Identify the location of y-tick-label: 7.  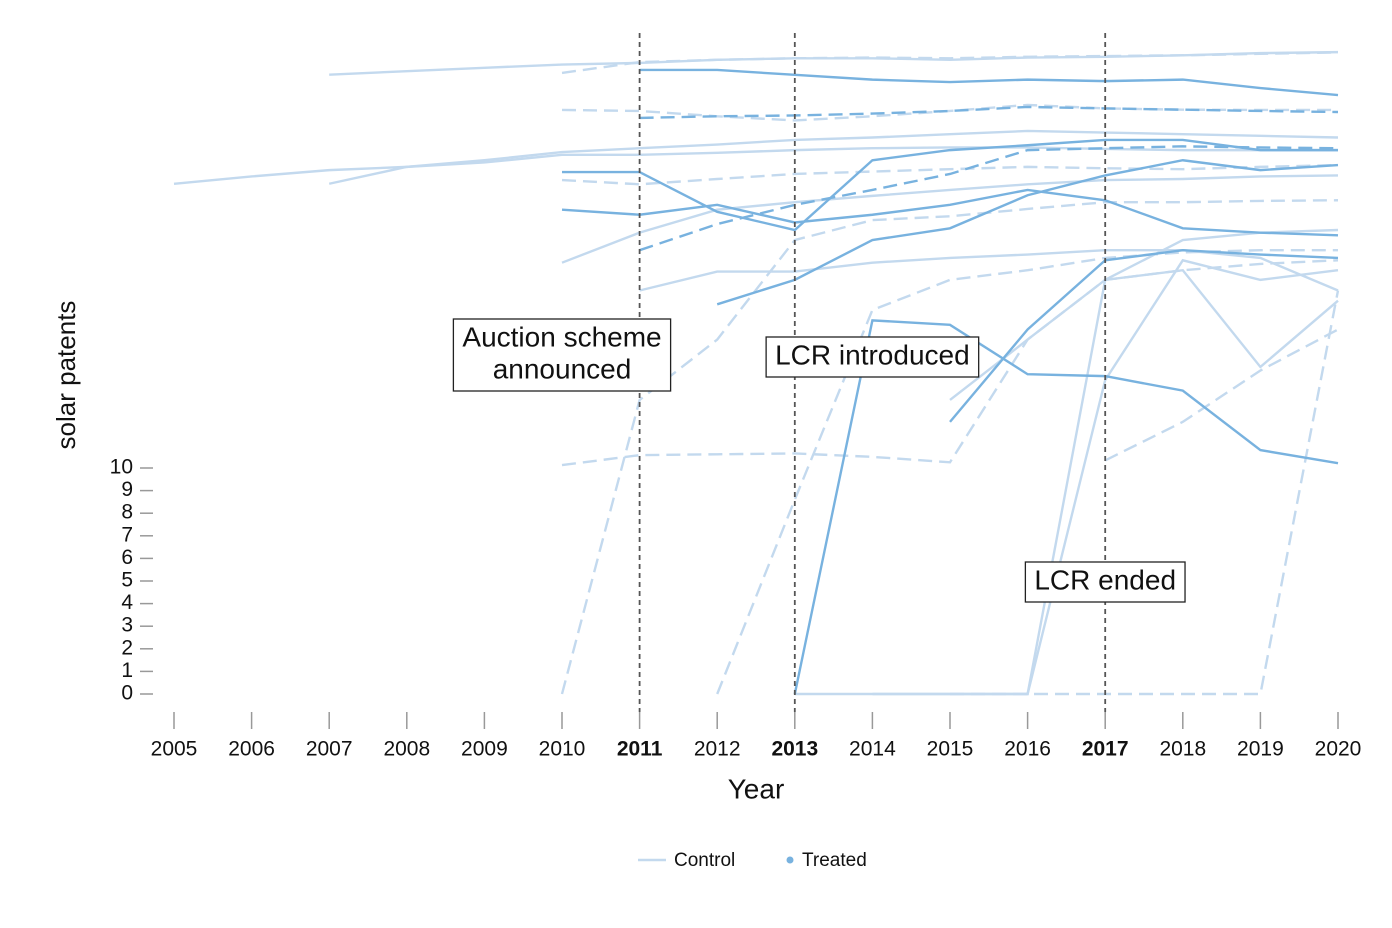
(127, 534).